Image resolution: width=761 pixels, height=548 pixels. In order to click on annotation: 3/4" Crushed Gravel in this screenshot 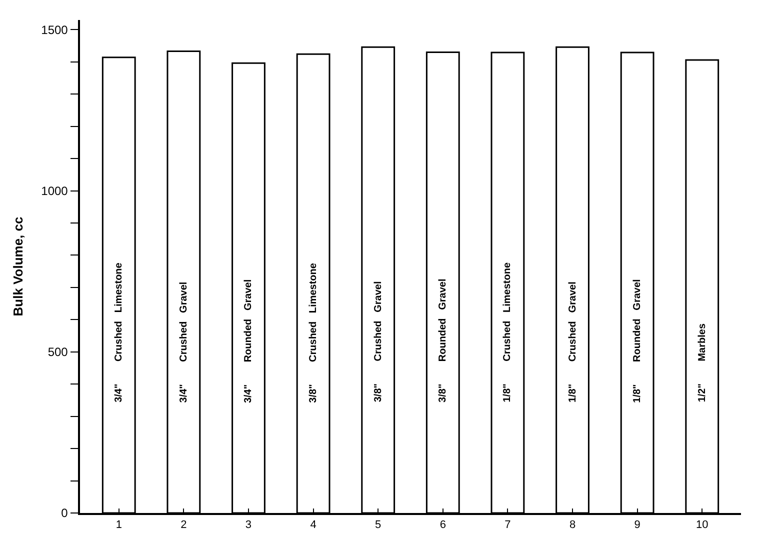, I will do `click(184, 342)`.